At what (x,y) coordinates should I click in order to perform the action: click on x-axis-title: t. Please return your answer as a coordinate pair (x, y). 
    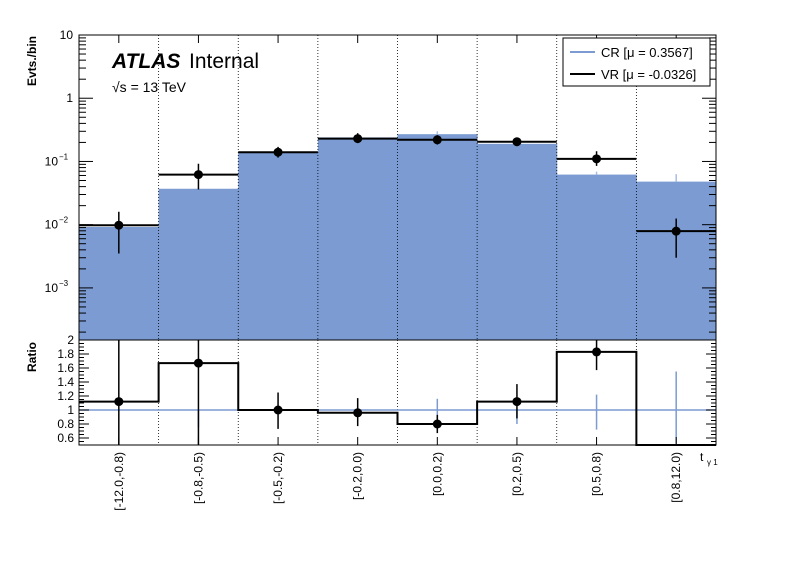
    Looking at the image, I should click on (702, 457).